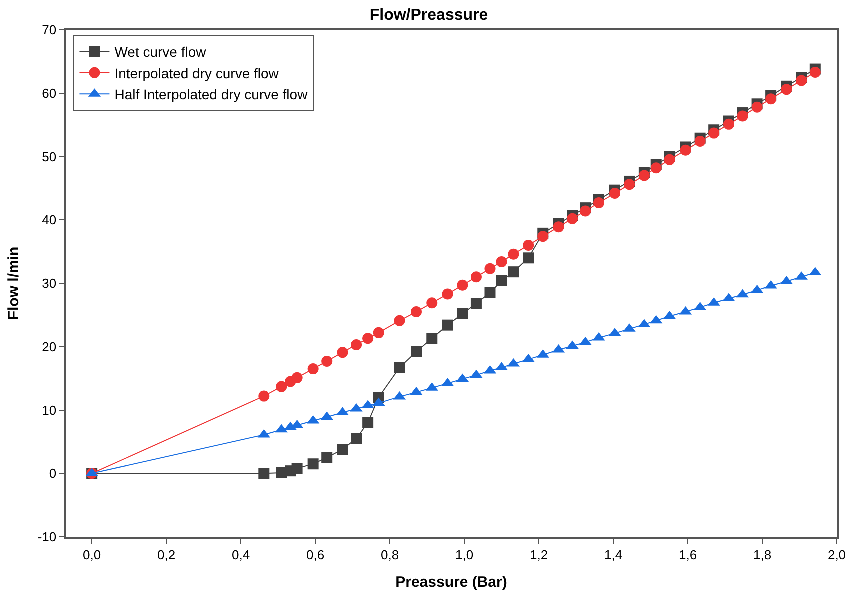  I want to click on y-tick-label: 50, so click(49, 156).